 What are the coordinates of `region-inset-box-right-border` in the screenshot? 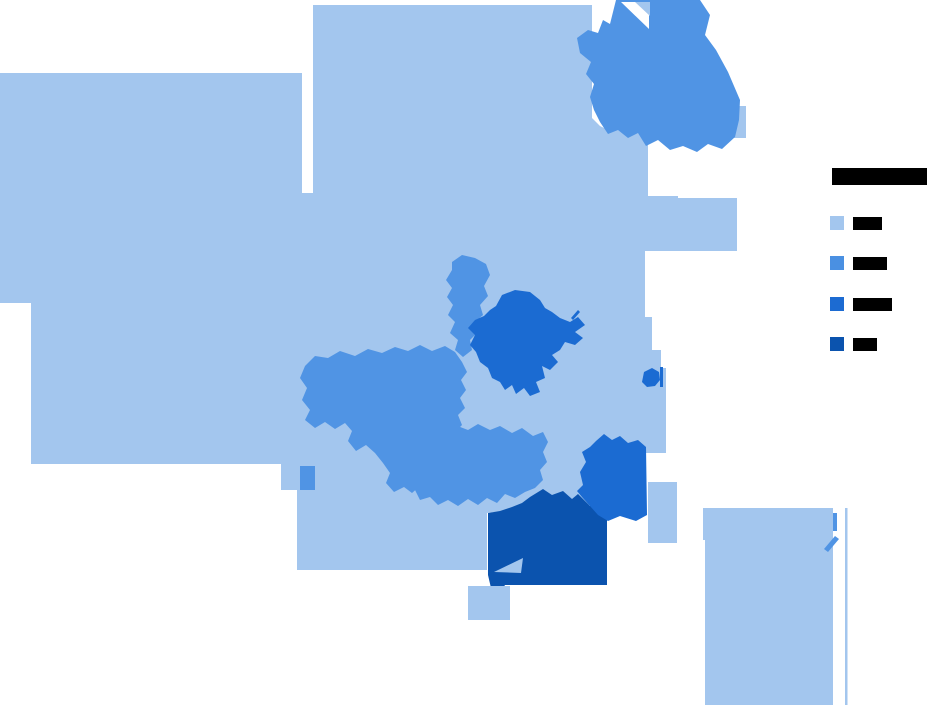 It's located at (846, 606).